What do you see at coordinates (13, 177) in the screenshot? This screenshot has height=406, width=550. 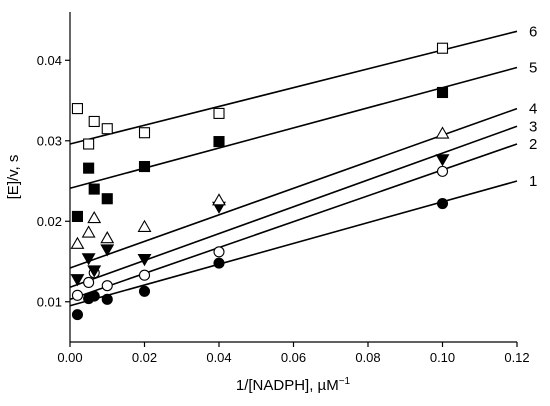 I see `y-axis-title: [E]/v, s` at bounding box center [13, 177].